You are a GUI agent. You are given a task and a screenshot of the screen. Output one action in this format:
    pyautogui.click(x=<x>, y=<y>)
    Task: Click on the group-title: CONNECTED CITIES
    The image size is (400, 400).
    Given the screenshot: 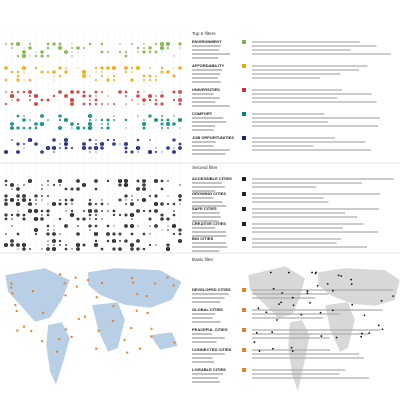 What is the action you would take?
    pyautogui.click(x=212, y=349)
    